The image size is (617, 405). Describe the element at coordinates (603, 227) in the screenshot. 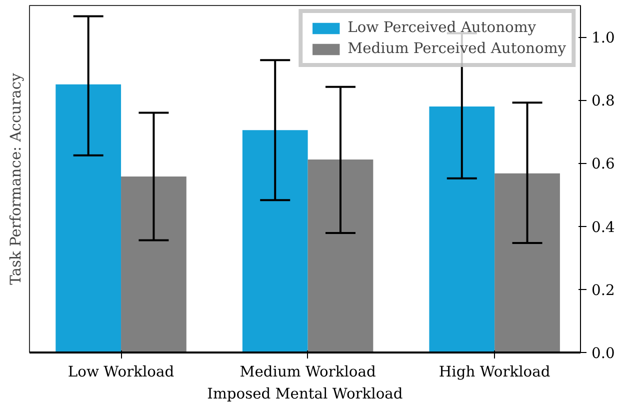

I see `y-tick-label: 0.4` at that location.